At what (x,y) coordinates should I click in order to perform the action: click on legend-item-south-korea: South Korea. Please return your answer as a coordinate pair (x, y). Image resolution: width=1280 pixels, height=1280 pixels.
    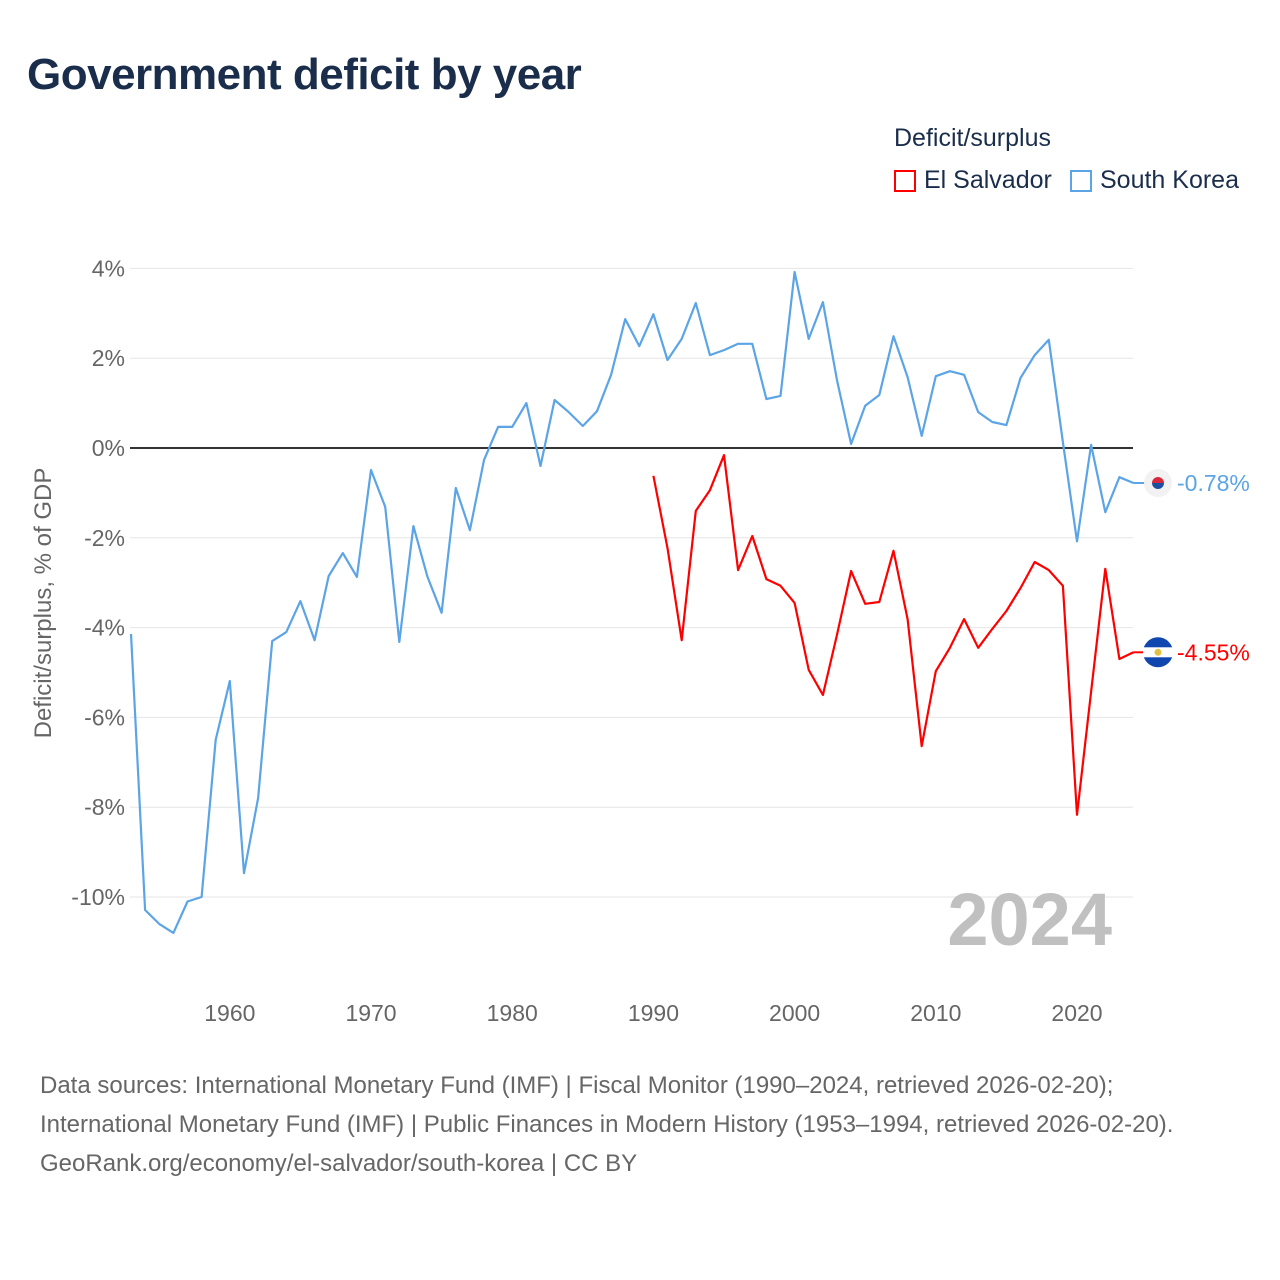
    Looking at the image, I should click on (1154, 180).